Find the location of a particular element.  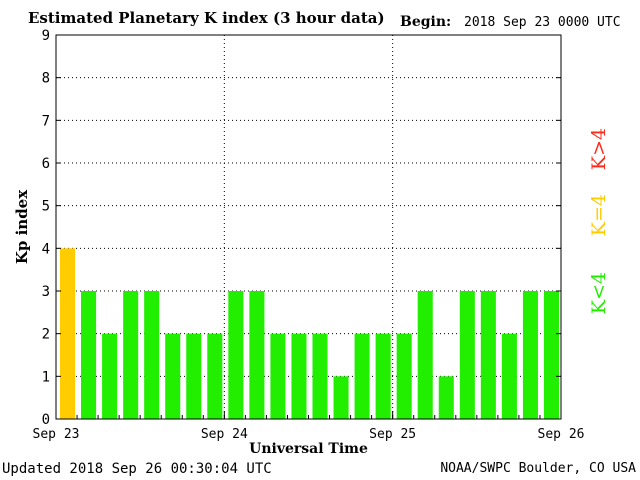

y-tick-label: 0 is located at coordinates (46, 420).